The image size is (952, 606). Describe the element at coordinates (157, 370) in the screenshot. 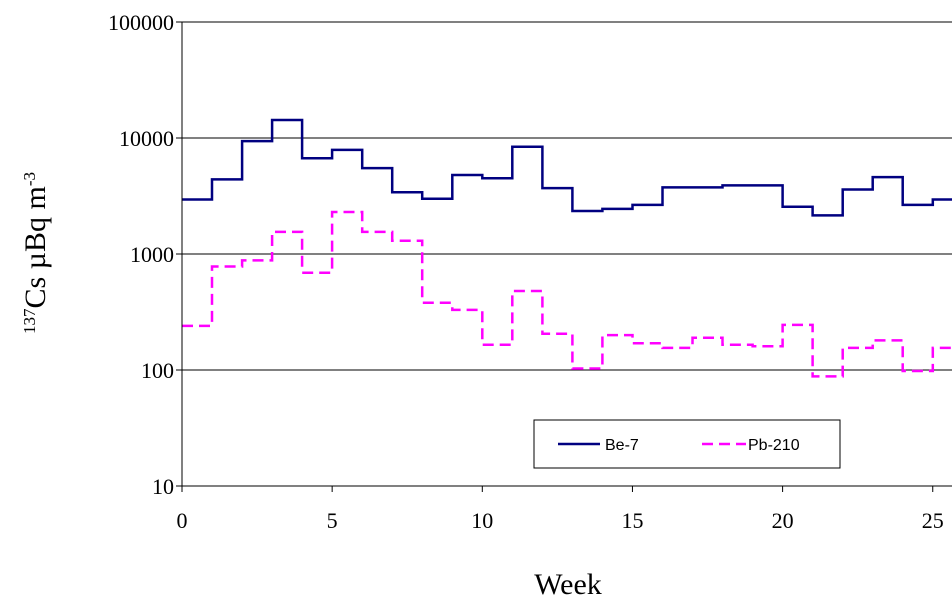

I see `y-tick-label-100: 100` at that location.